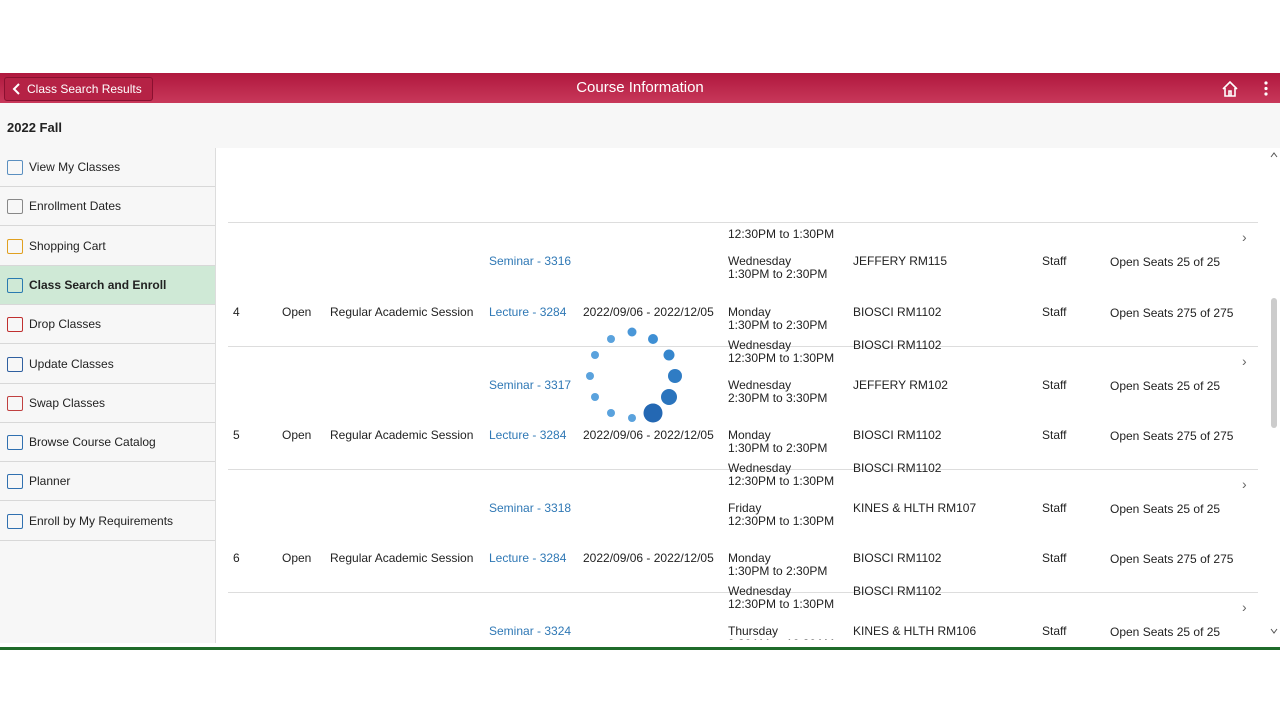 This screenshot has height=720, width=1280. What do you see at coordinates (75, 206) in the screenshot?
I see `nav-label: Enrollment Dates` at bounding box center [75, 206].